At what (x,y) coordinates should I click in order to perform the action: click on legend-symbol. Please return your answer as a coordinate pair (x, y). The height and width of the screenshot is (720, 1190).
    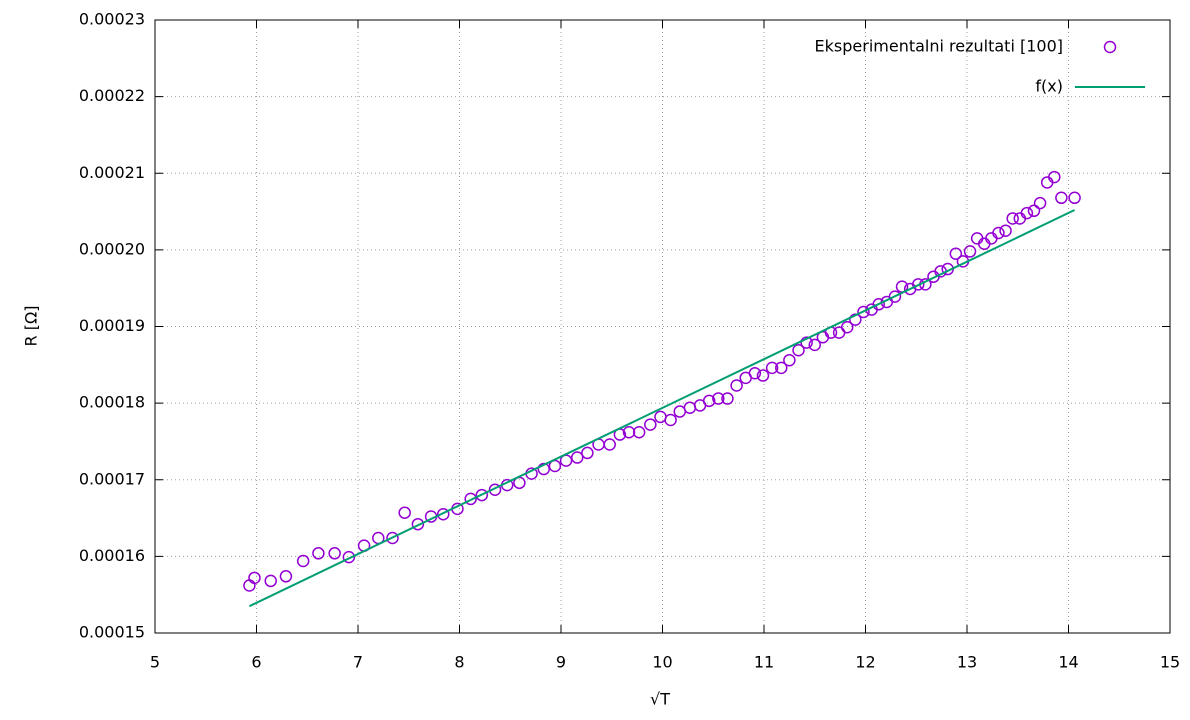
    Looking at the image, I should click on (1110, 47).